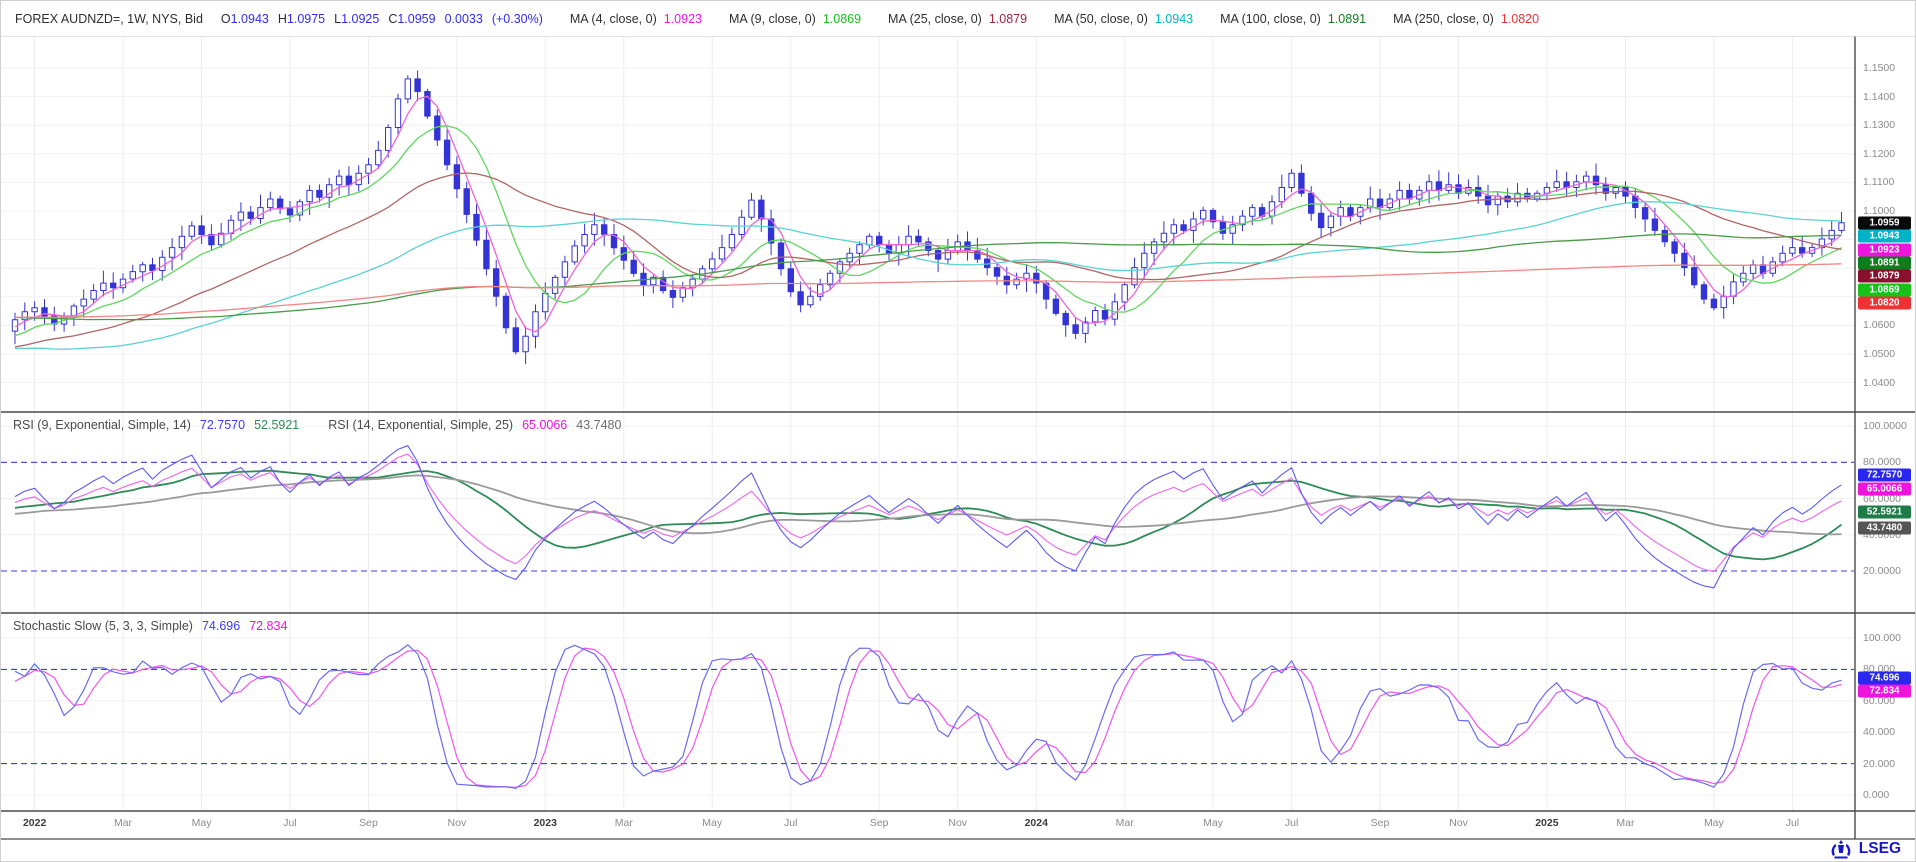 Image resolution: width=1916 pixels, height=862 pixels. Describe the element at coordinates (795, 18) in the screenshot. I see `ma-legend-item-9: MA (9, close, 0) 1.0869` at that location.